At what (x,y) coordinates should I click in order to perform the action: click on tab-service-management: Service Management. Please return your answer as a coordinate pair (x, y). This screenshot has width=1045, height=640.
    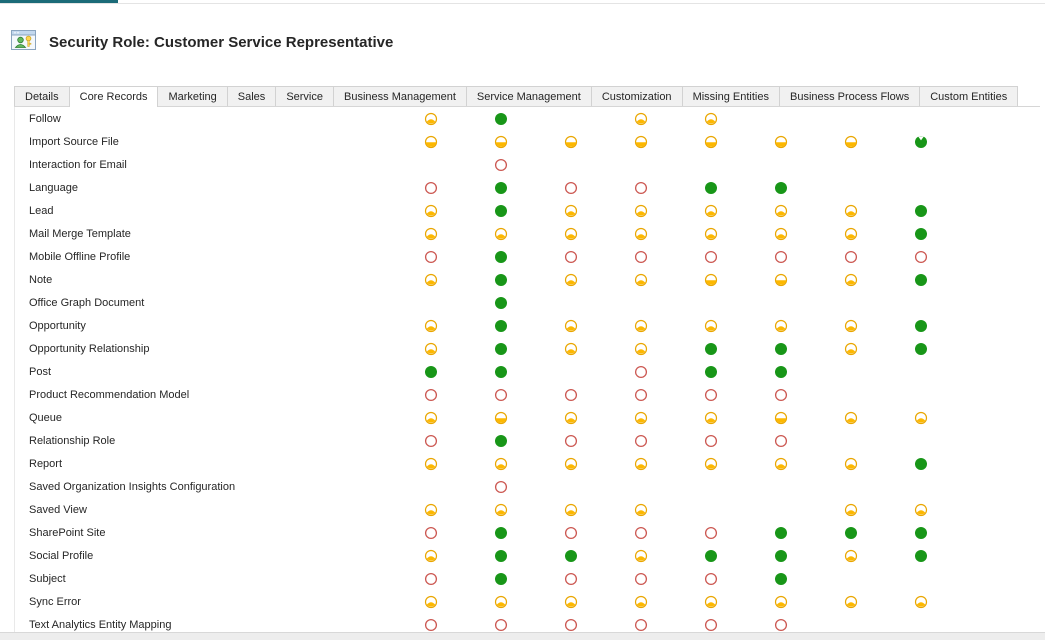
    Looking at the image, I should click on (528, 96).